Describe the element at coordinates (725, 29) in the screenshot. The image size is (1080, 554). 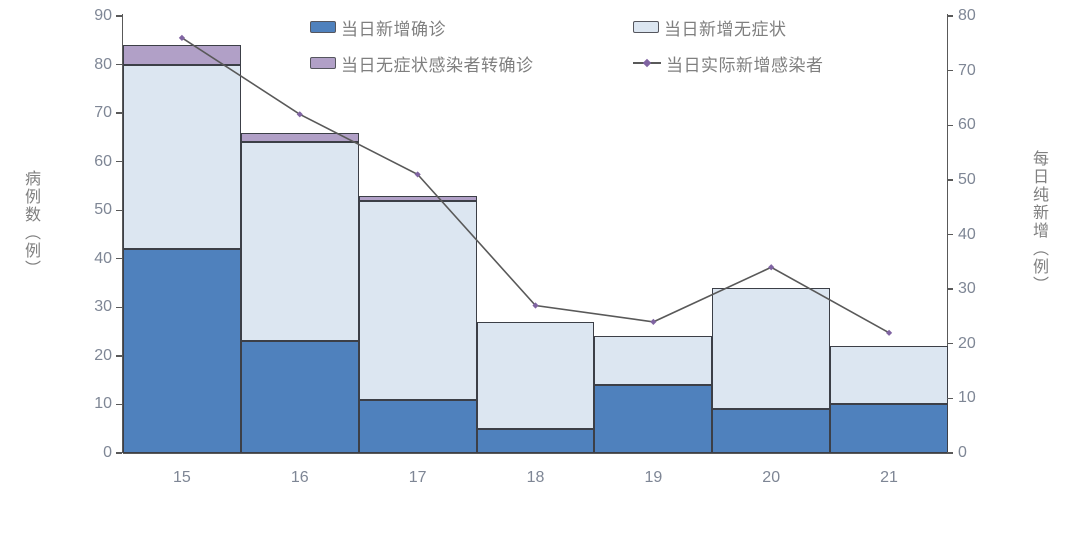
I see `legend-label-new-asymptomatic: 当日新增无症状` at that location.